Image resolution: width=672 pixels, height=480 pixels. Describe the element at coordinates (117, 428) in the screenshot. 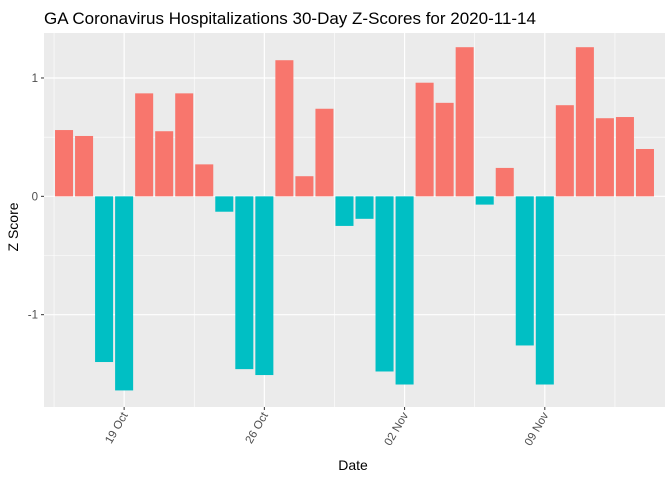

I see `x-tick-label: 19 Oct` at that location.